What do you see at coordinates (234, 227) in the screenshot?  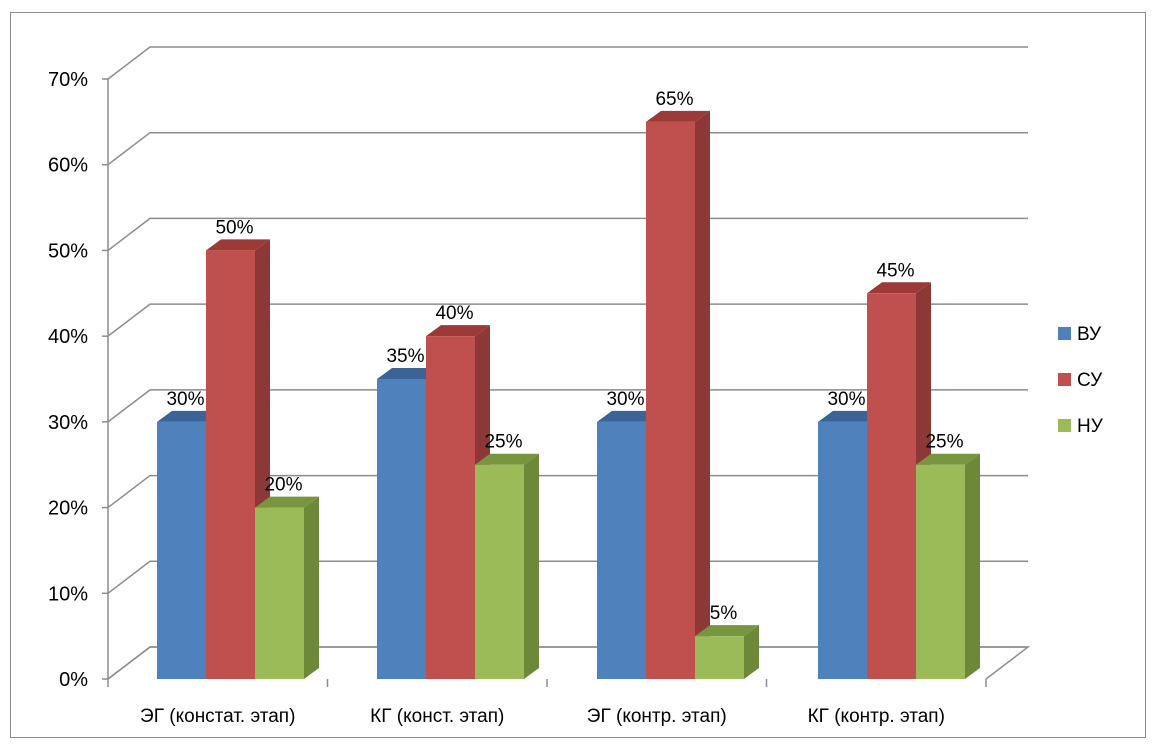 I see `data-label: 50%` at bounding box center [234, 227].